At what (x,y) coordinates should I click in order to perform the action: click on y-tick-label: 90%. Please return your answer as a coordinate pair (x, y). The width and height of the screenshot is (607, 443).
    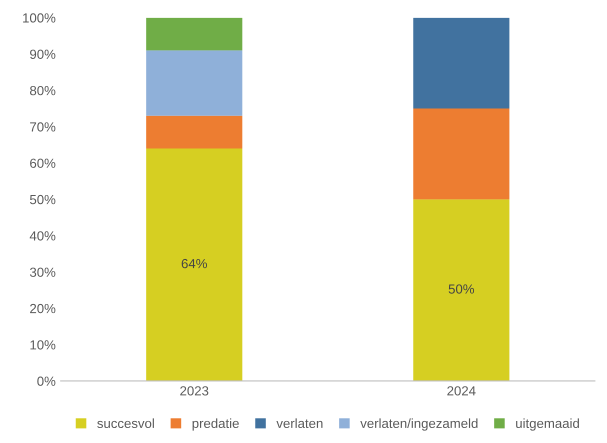
    Looking at the image, I should click on (43, 54).